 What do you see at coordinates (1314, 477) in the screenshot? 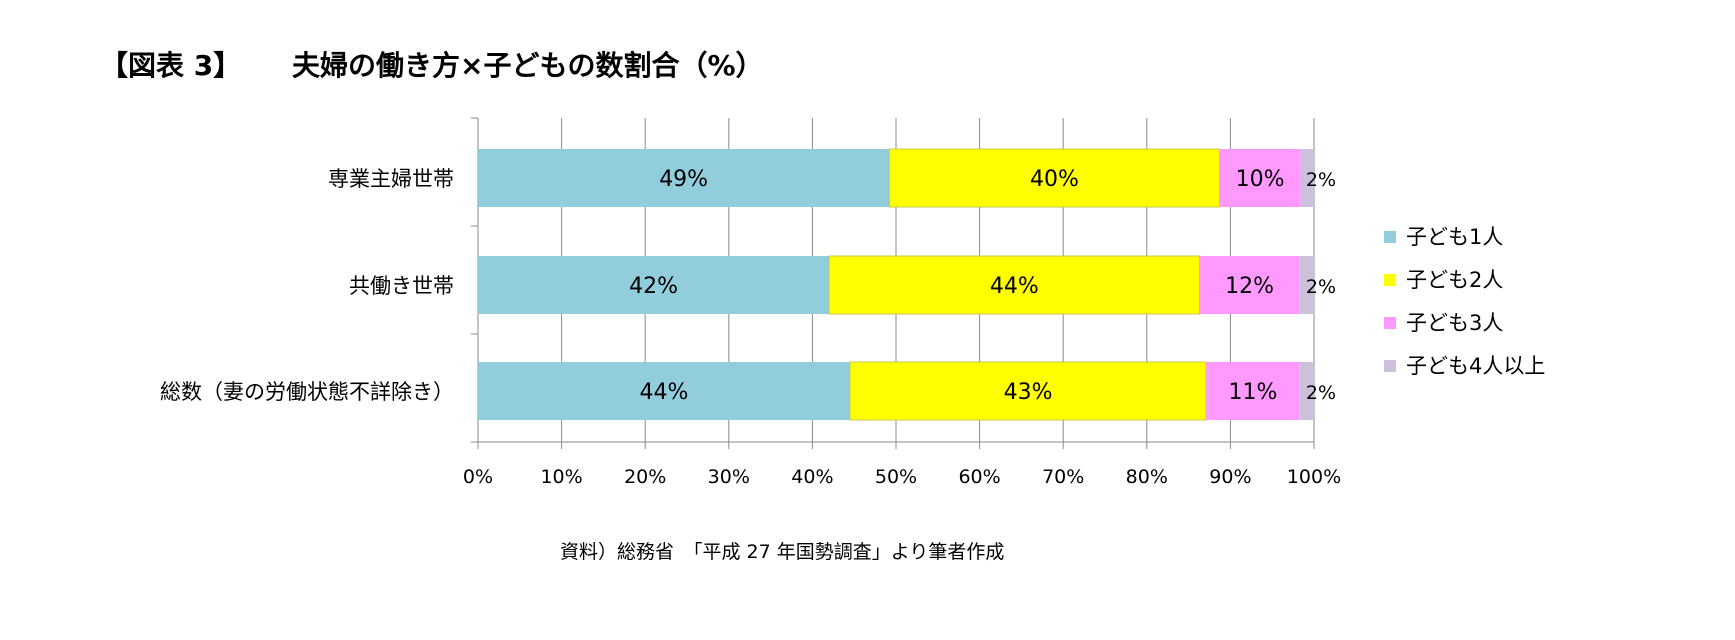
I see `x-tick-label: 100%` at bounding box center [1314, 477].